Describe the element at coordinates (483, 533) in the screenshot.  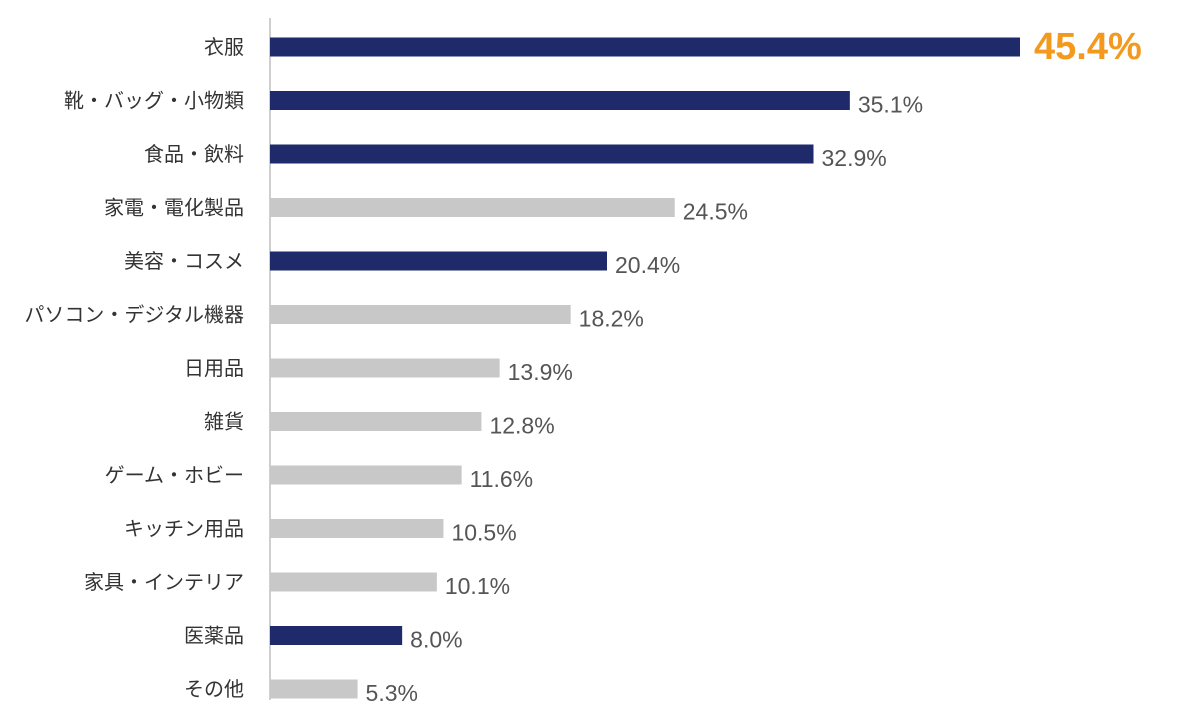
I see `value-label: 10.5%` at that location.